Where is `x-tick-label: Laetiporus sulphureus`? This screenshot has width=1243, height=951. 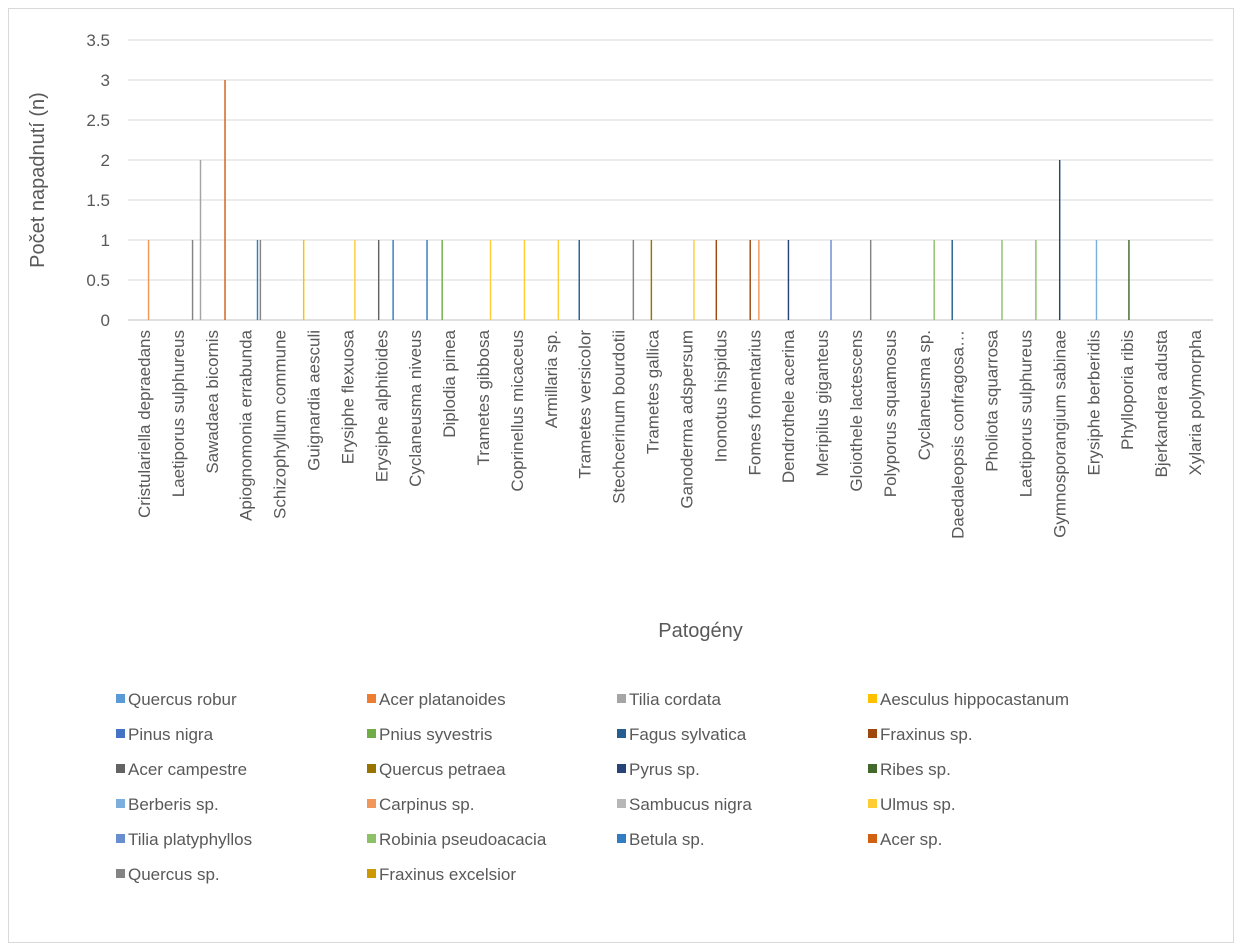
x-tick-label: Laetiporus sulphureus is located at coordinates (178, 413).